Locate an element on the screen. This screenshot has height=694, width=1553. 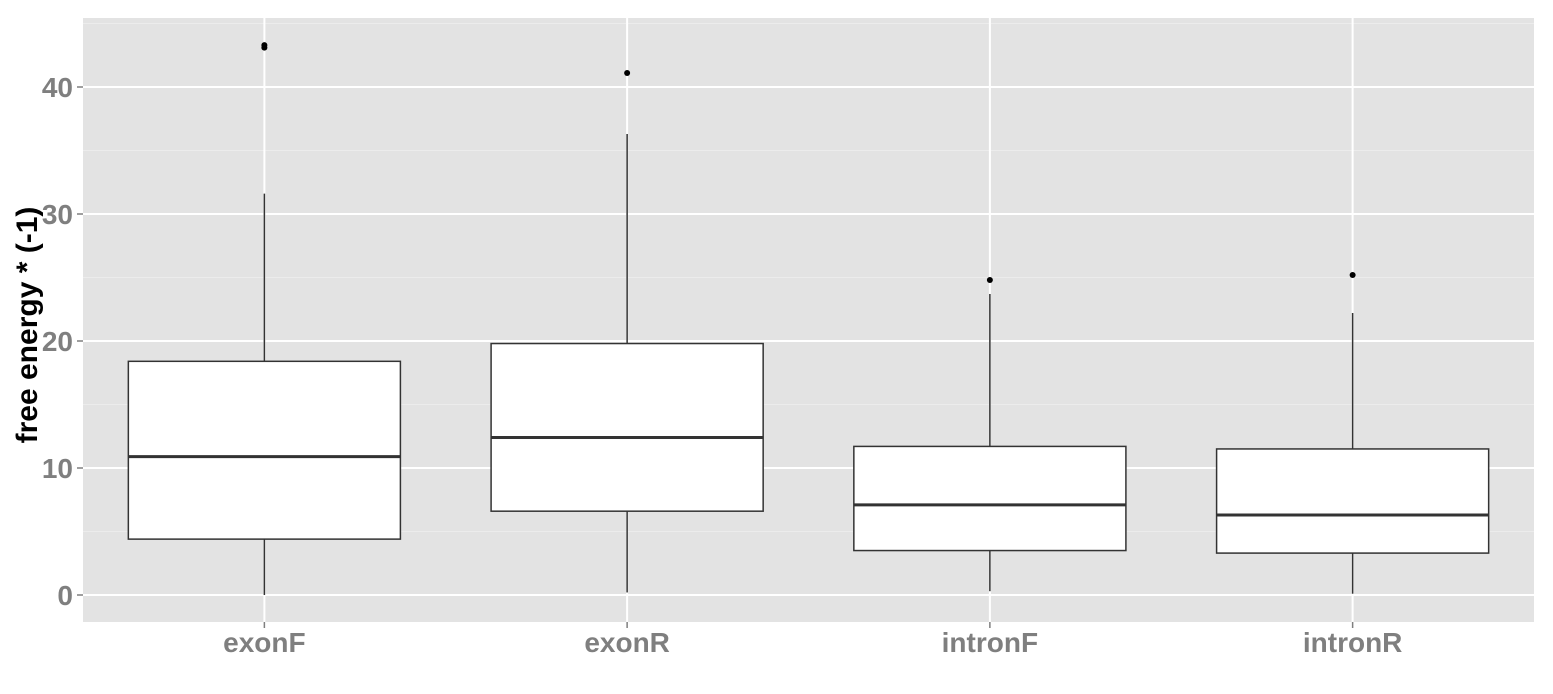
y-tick-label: 0 is located at coordinates (65, 595).